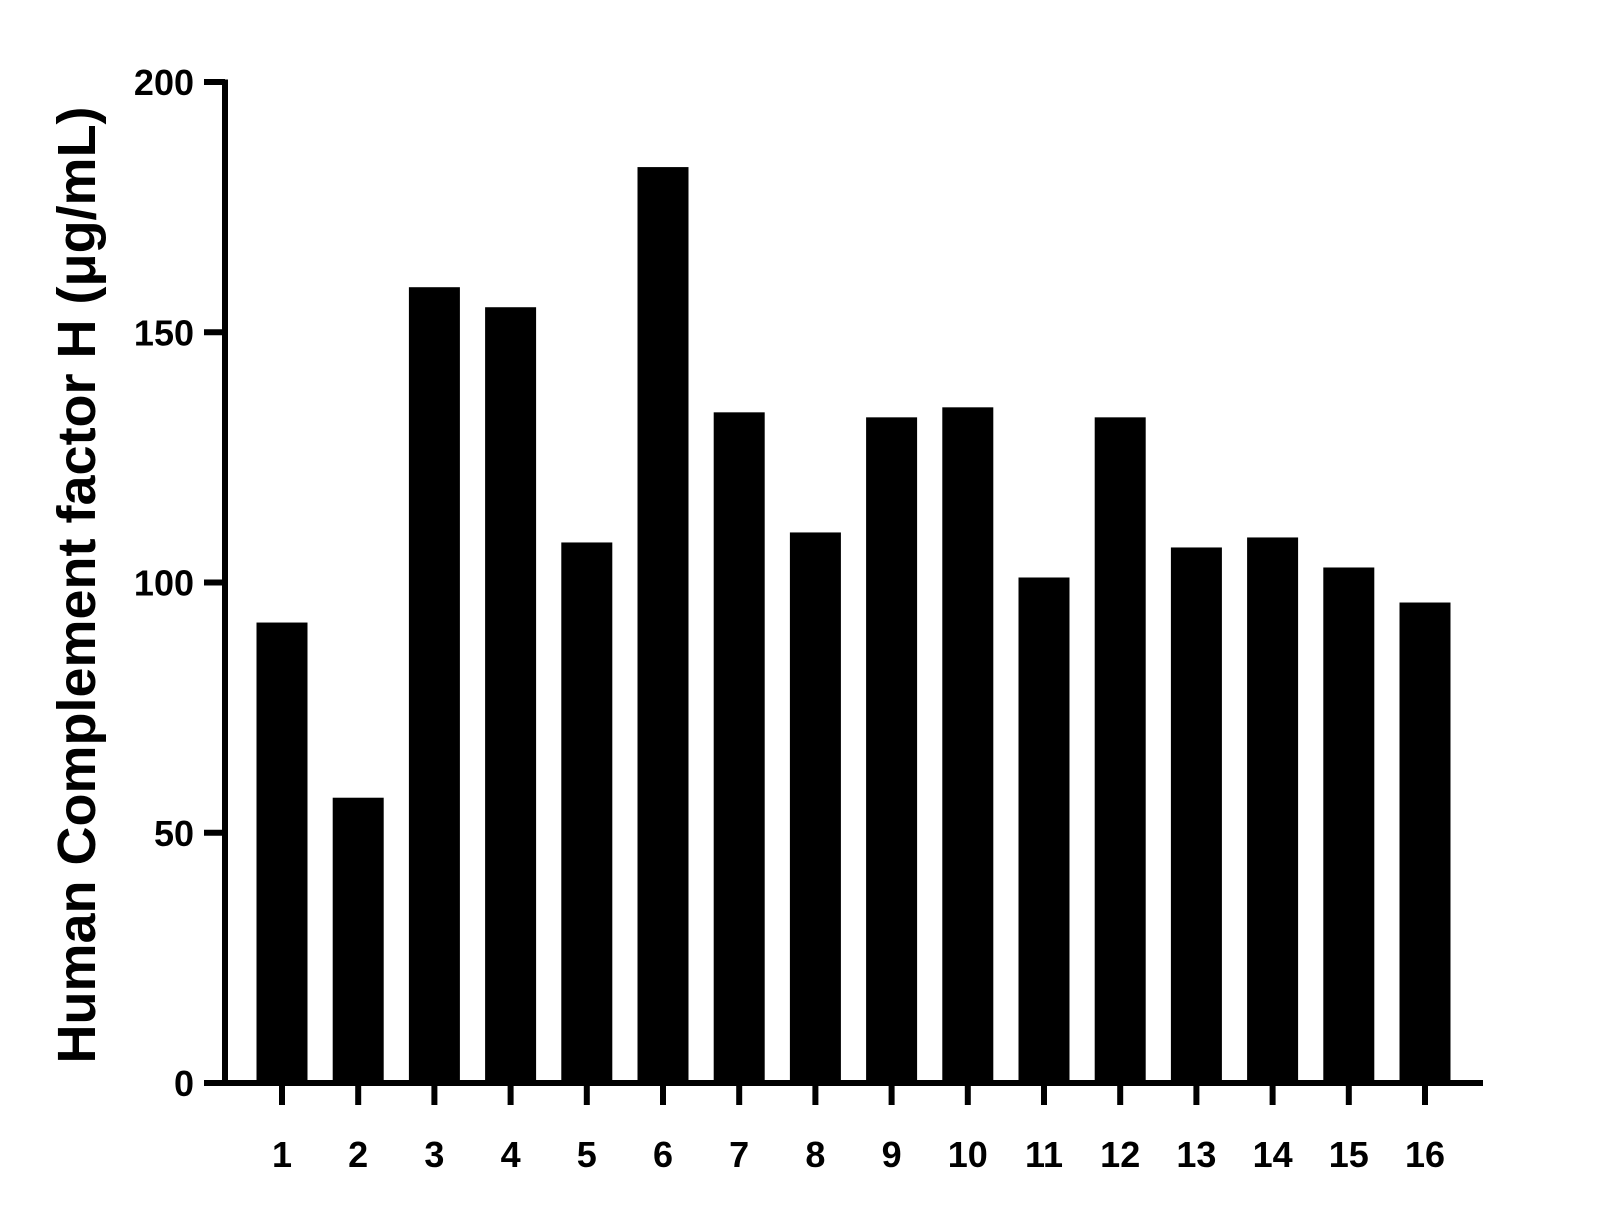 The image size is (1608, 1208). Describe the element at coordinates (164, 583) in the screenshot. I see `y-tick-label-100: 100` at that location.